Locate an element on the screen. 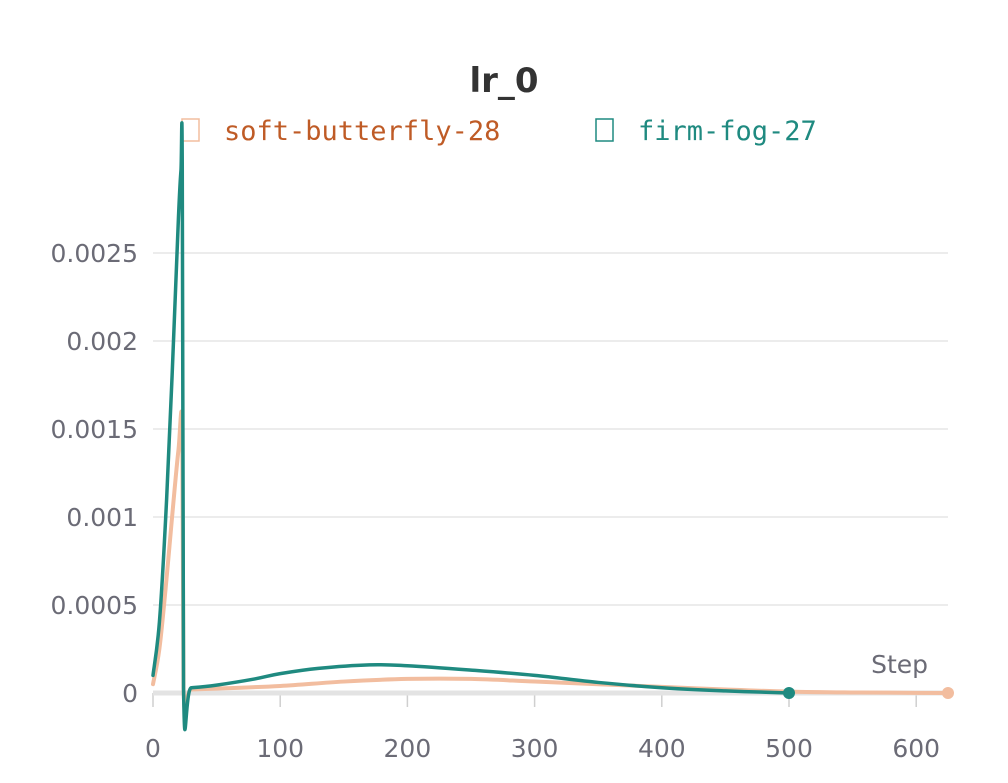 The image size is (1008, 783). x-axis-ticks: 0 100 200 300 400 500 600 is located at coordinates (542, 728).